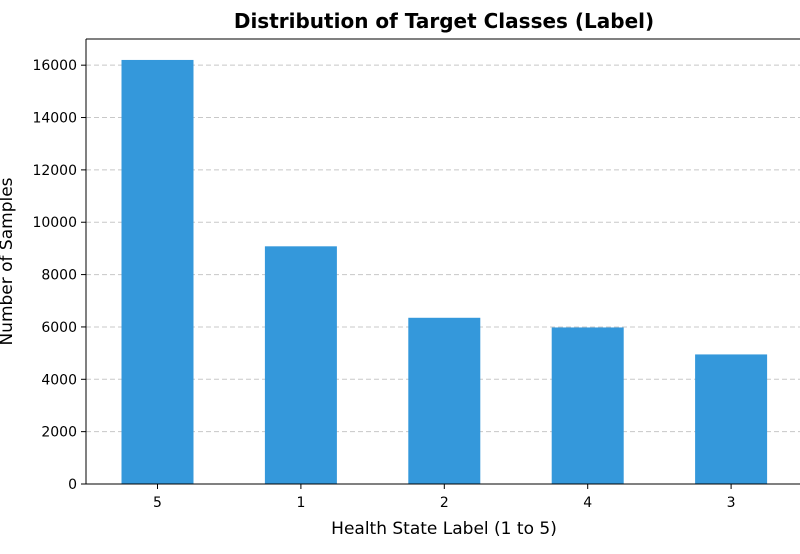 This screenshot has width=800, height=554. I want to click on y-tick-label: 2000, so click(59, 433).